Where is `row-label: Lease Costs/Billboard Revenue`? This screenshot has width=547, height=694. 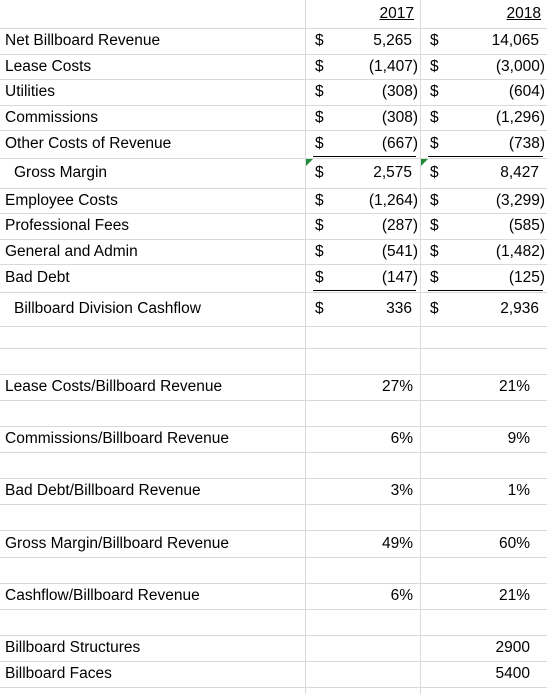 row-label: Lease Costs/Billboard Revenue is located at coordinates (114, 386).